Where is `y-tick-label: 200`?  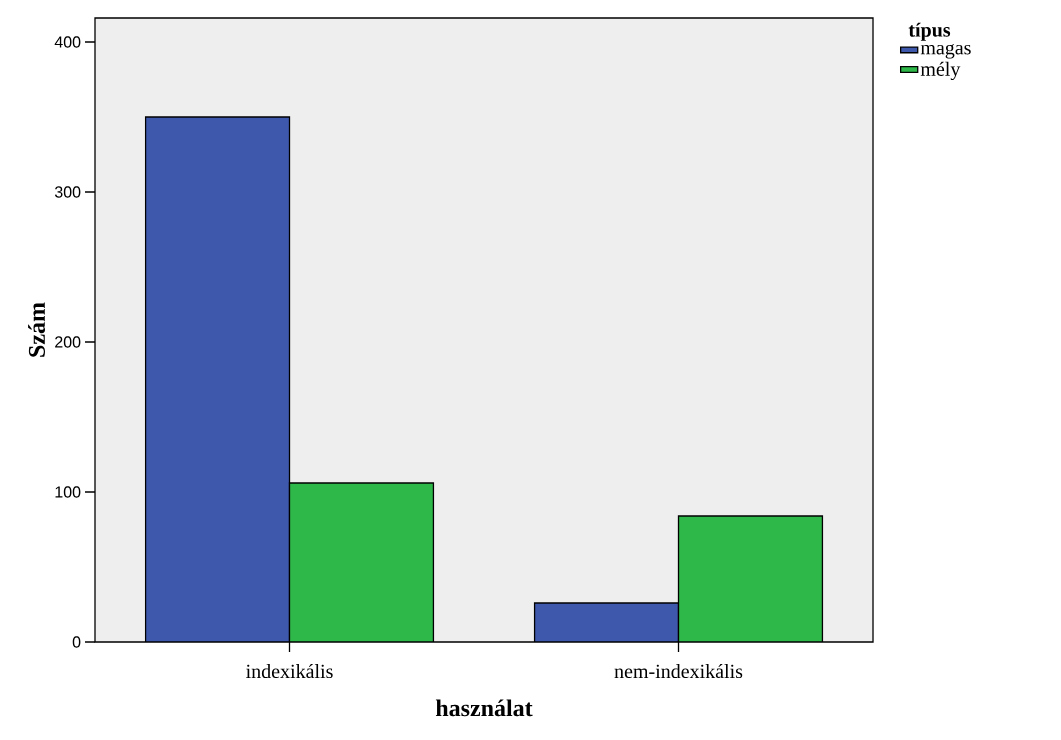 y-tick-label: 200 is located at coordinates (68, 342).